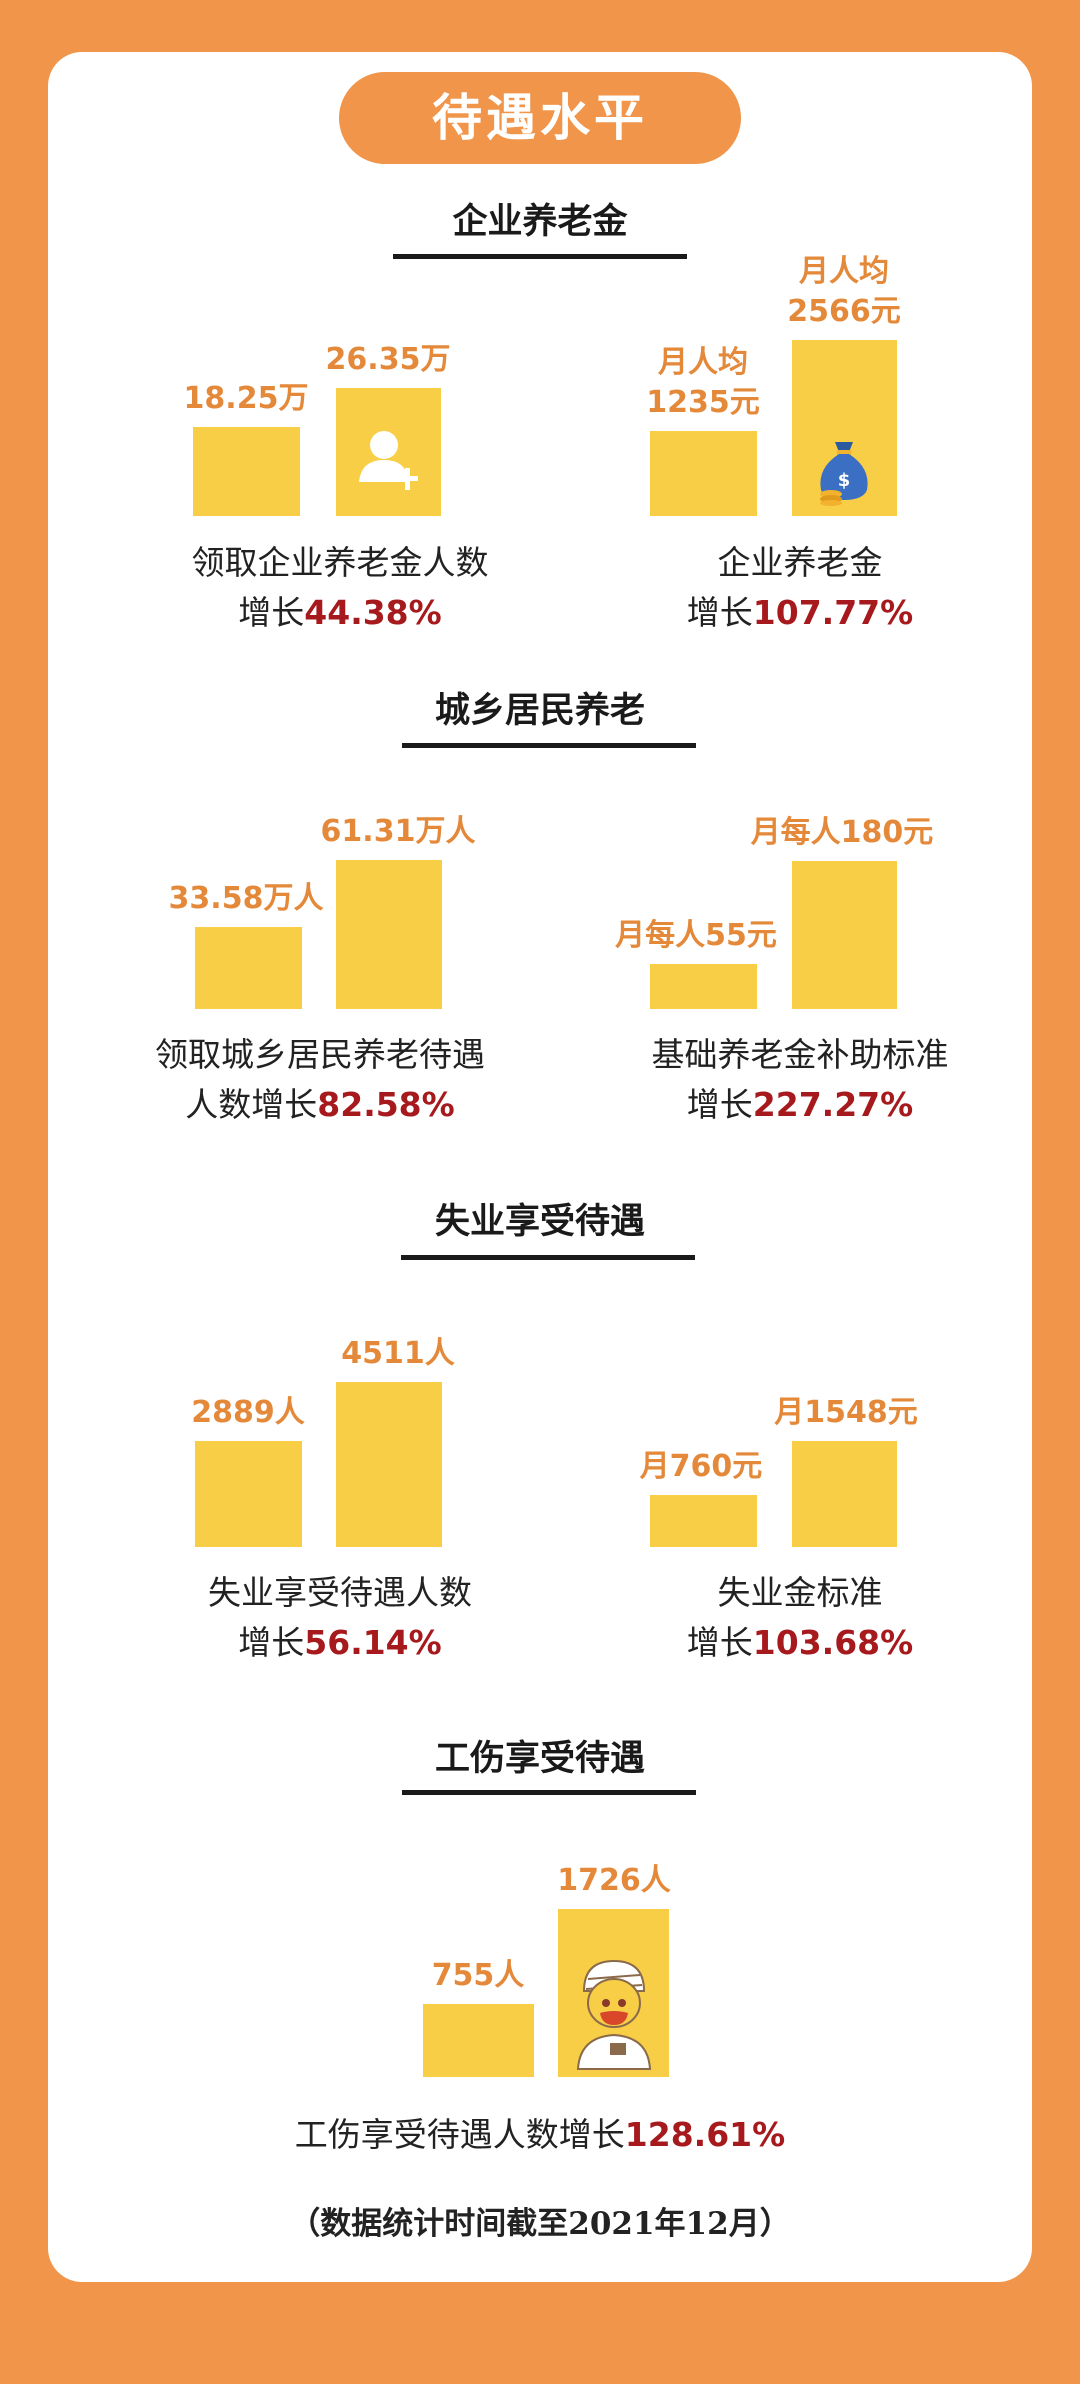 The height and width of the screenshot is (2384, 1080). Describe the element at coordinates (459, 2134) in the screenshot. I see `caption-prefix: 工伤享受待遇人数增长` at that location.